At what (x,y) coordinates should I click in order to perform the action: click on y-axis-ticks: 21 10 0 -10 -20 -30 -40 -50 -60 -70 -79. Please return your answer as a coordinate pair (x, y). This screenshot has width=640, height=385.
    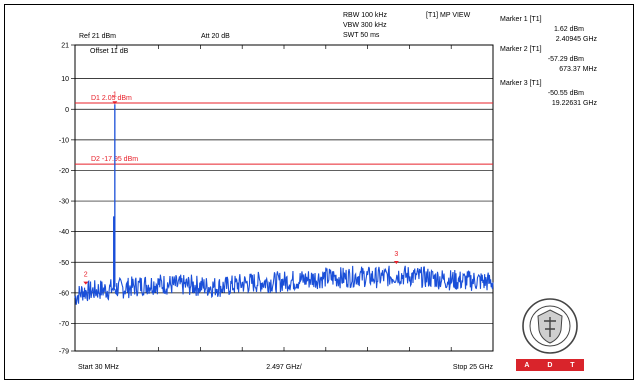
    Looking at the image, I should click on (67, 199).